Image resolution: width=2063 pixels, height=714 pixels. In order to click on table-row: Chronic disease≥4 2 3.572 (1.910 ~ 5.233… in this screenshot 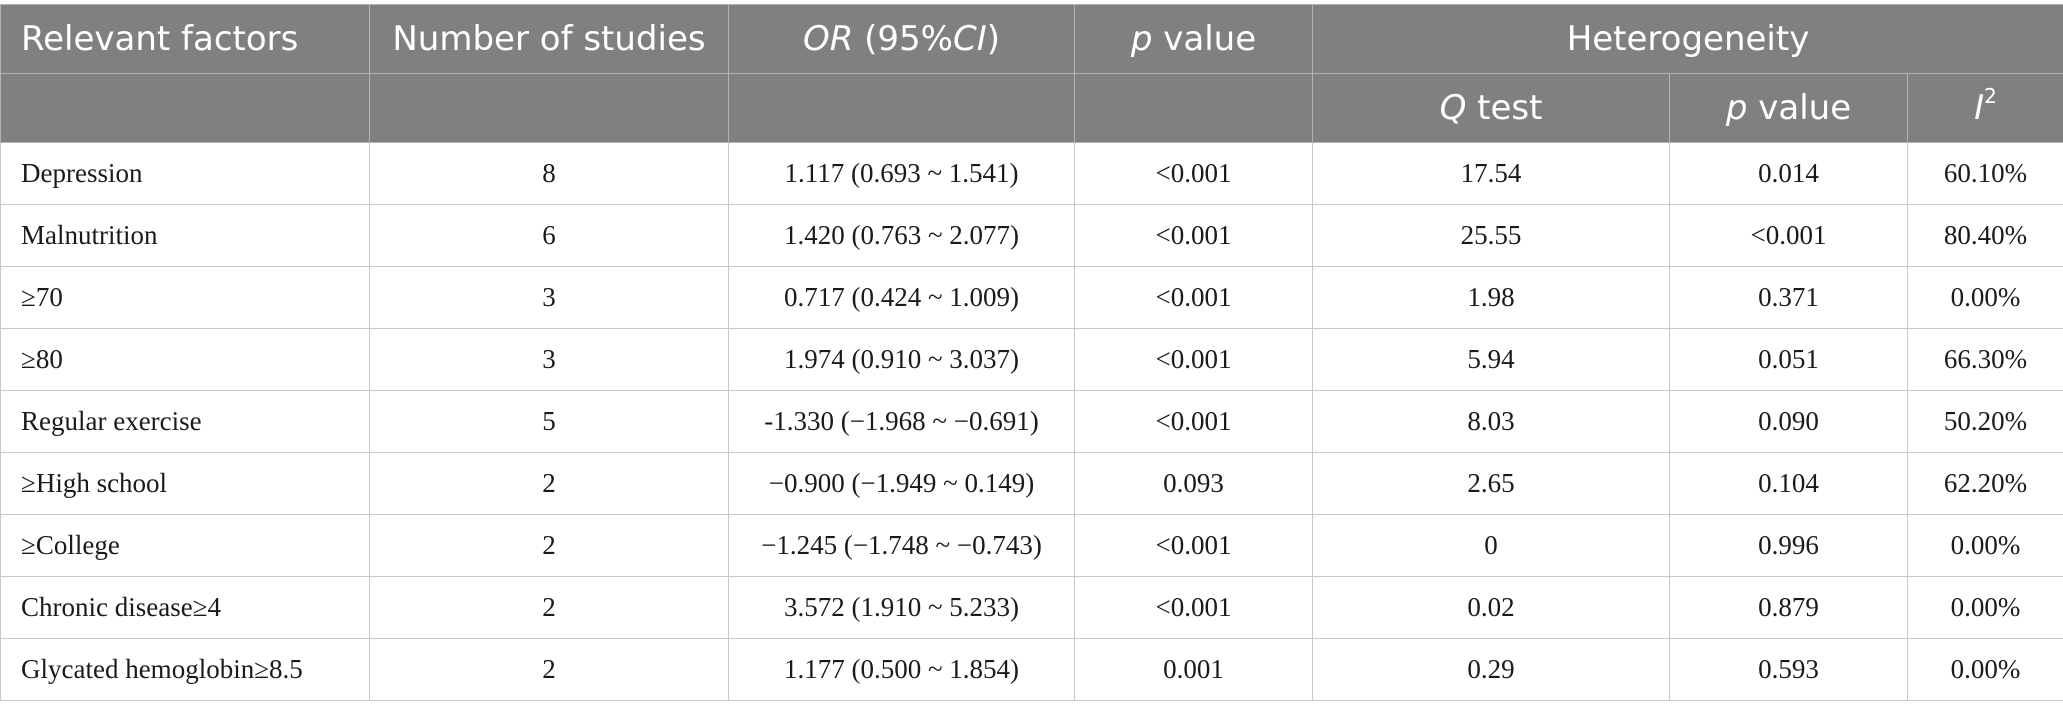, I will do `click(1031, 607)`.